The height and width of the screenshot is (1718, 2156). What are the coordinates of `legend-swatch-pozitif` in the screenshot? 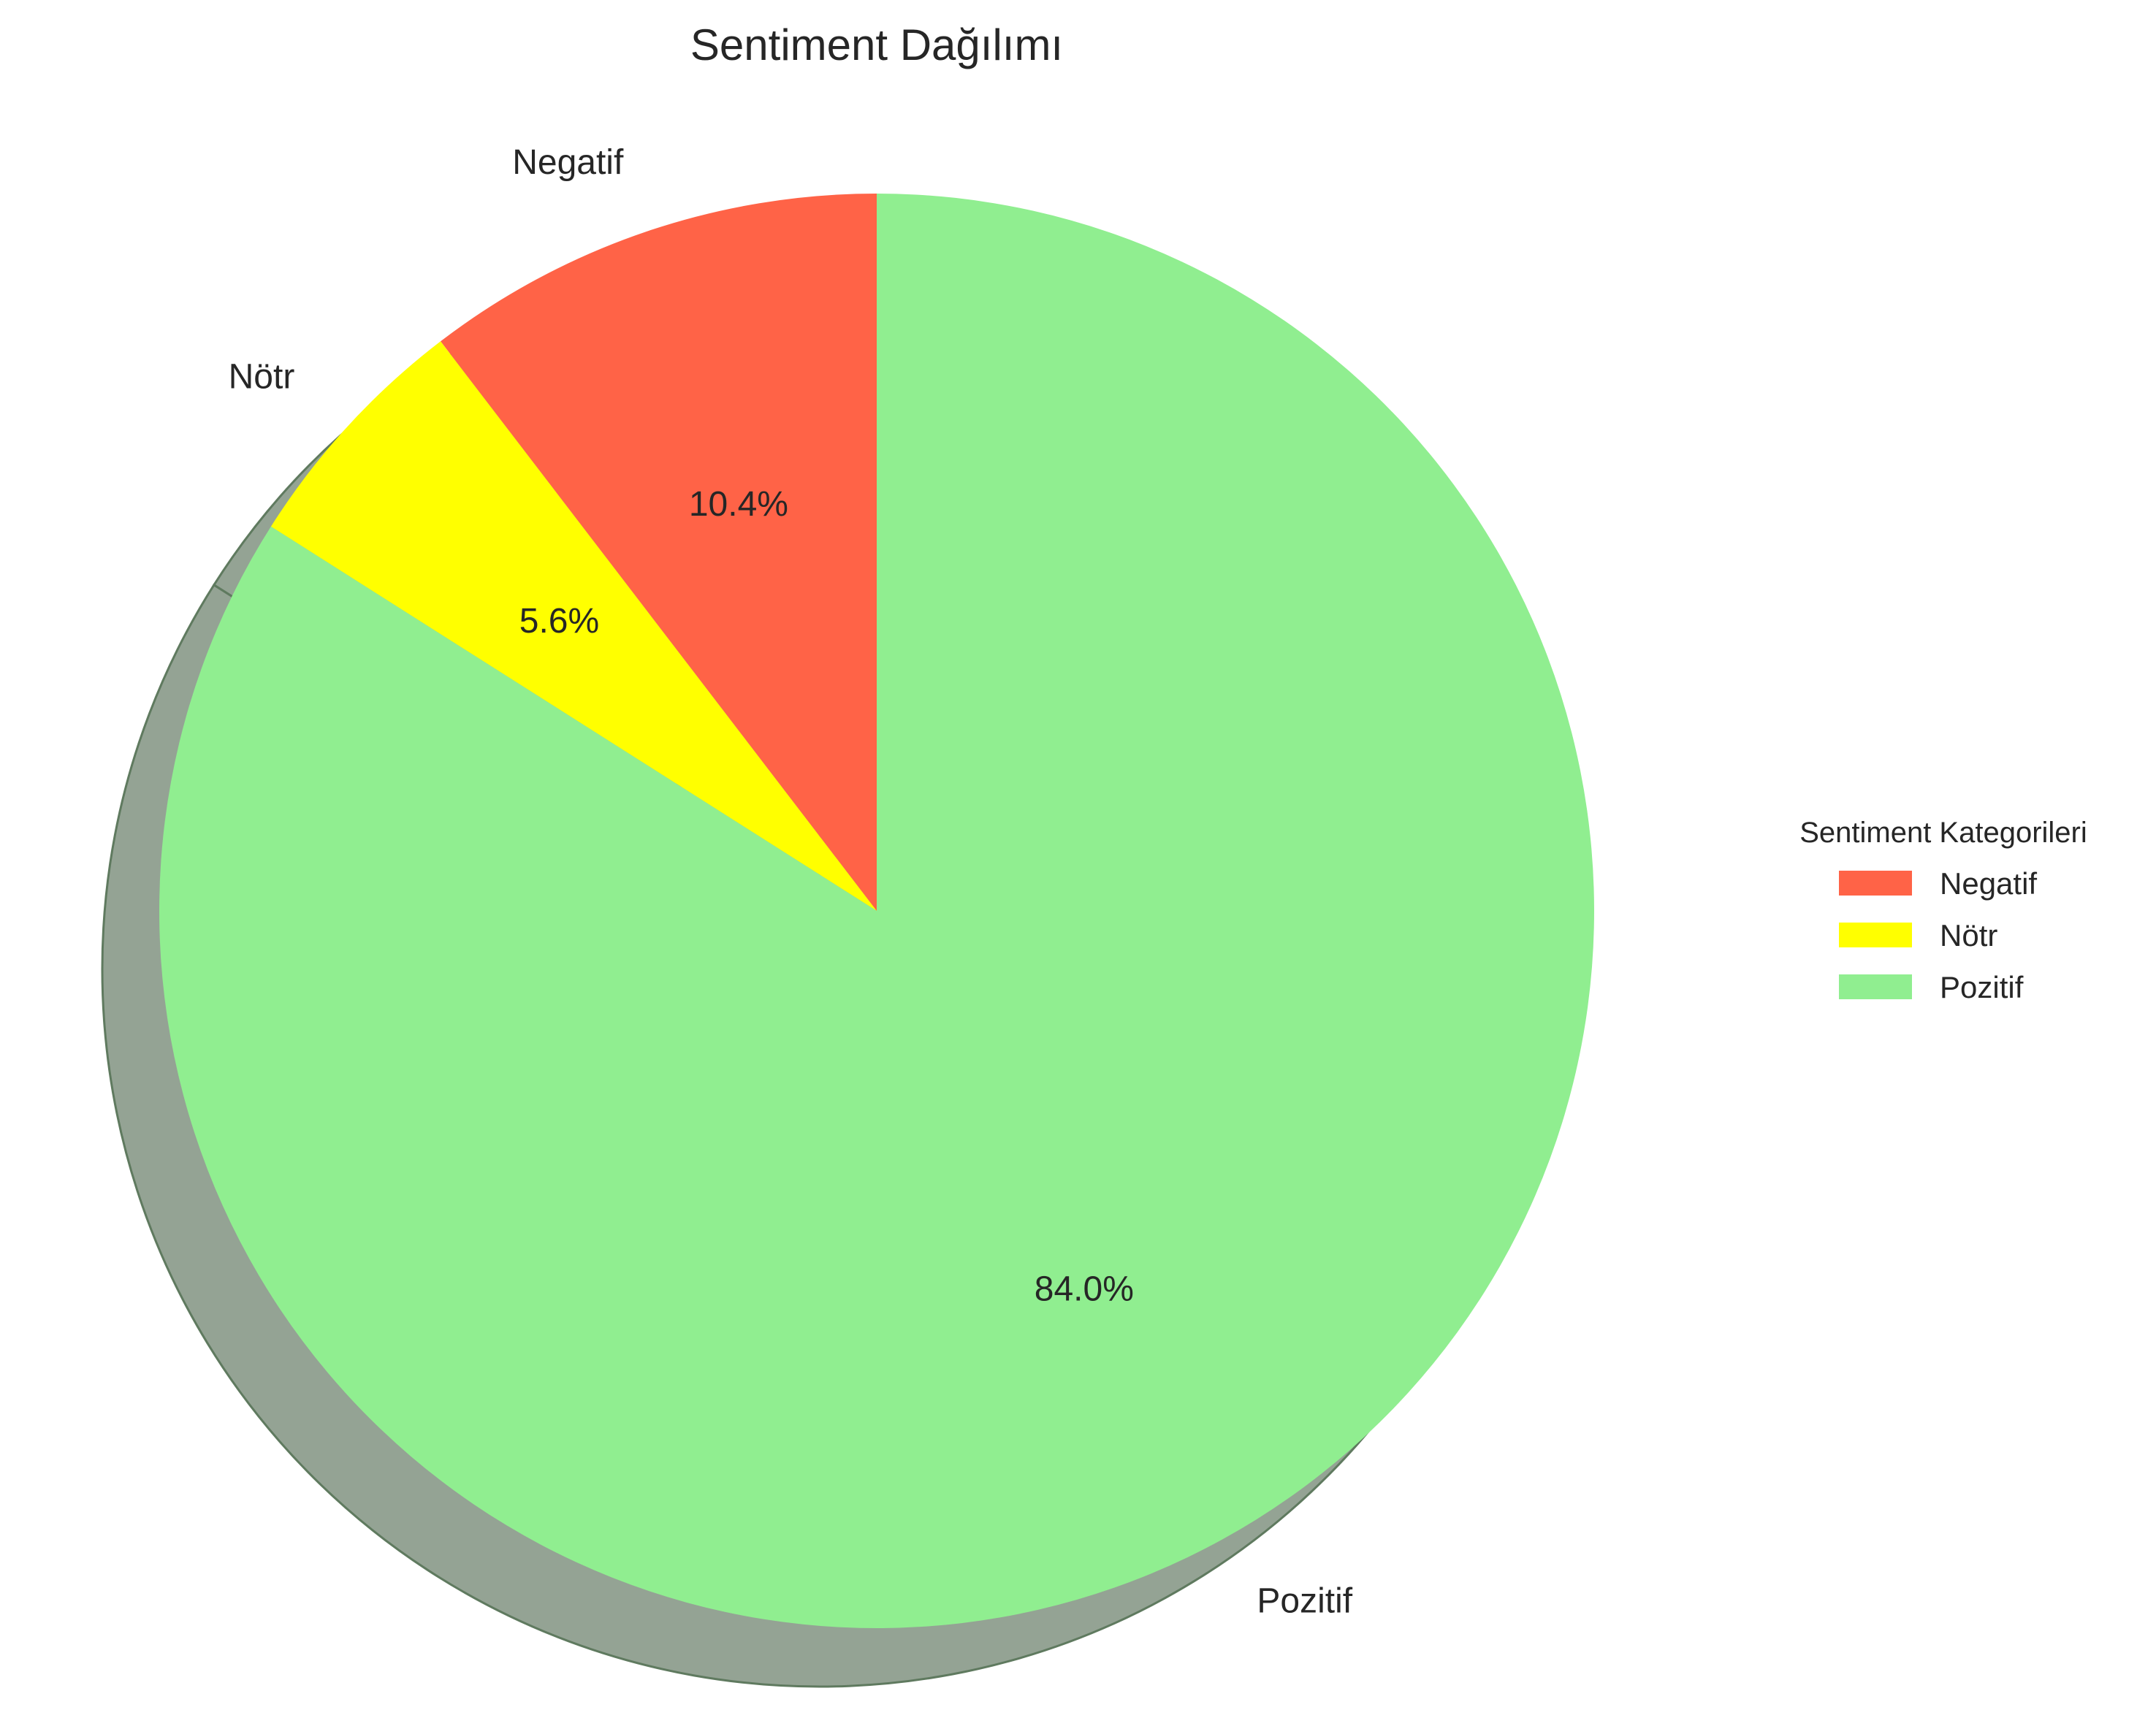 It's located at (1876, 986).